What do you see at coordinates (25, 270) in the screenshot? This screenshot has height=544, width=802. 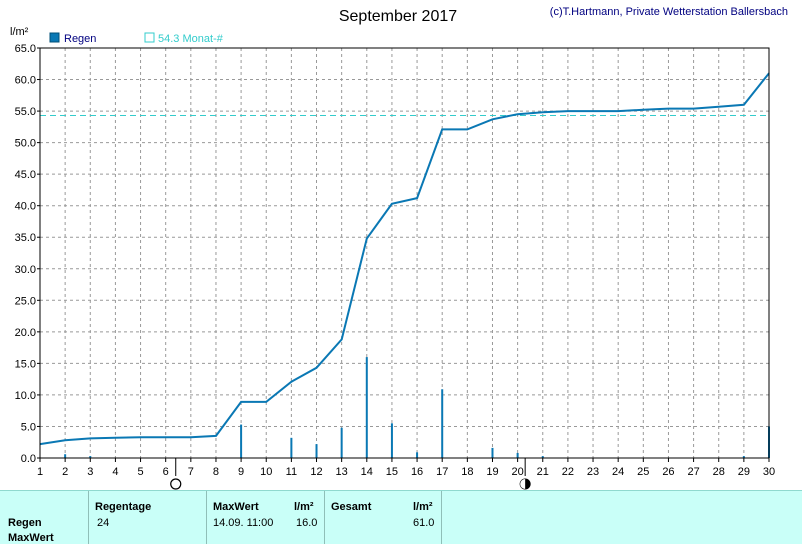 I see `y-tick-label: 30.0` at bounding box center [25, 270].